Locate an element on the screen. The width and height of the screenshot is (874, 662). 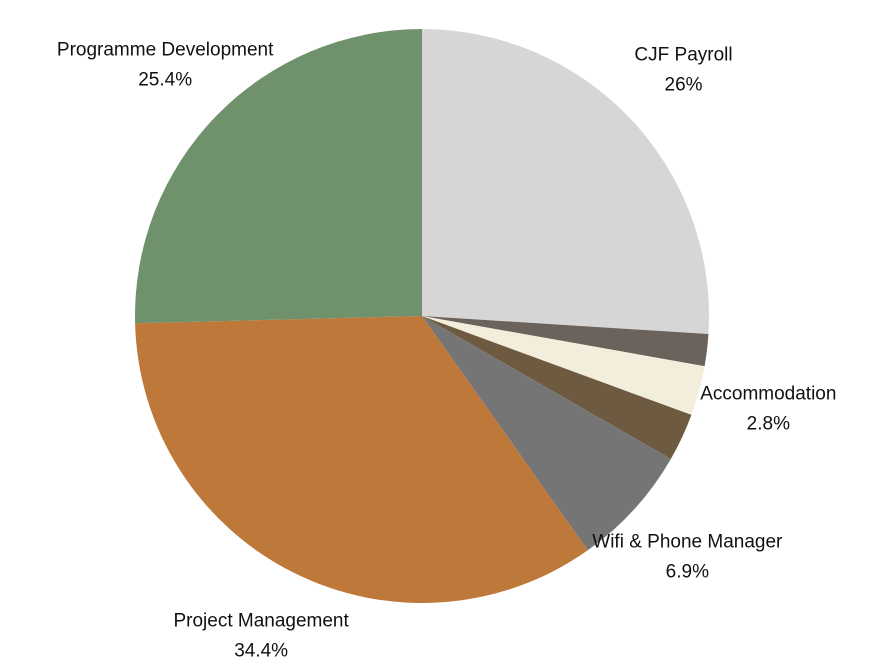
slice-value-label: 26% is located at coordinates (684, 84).